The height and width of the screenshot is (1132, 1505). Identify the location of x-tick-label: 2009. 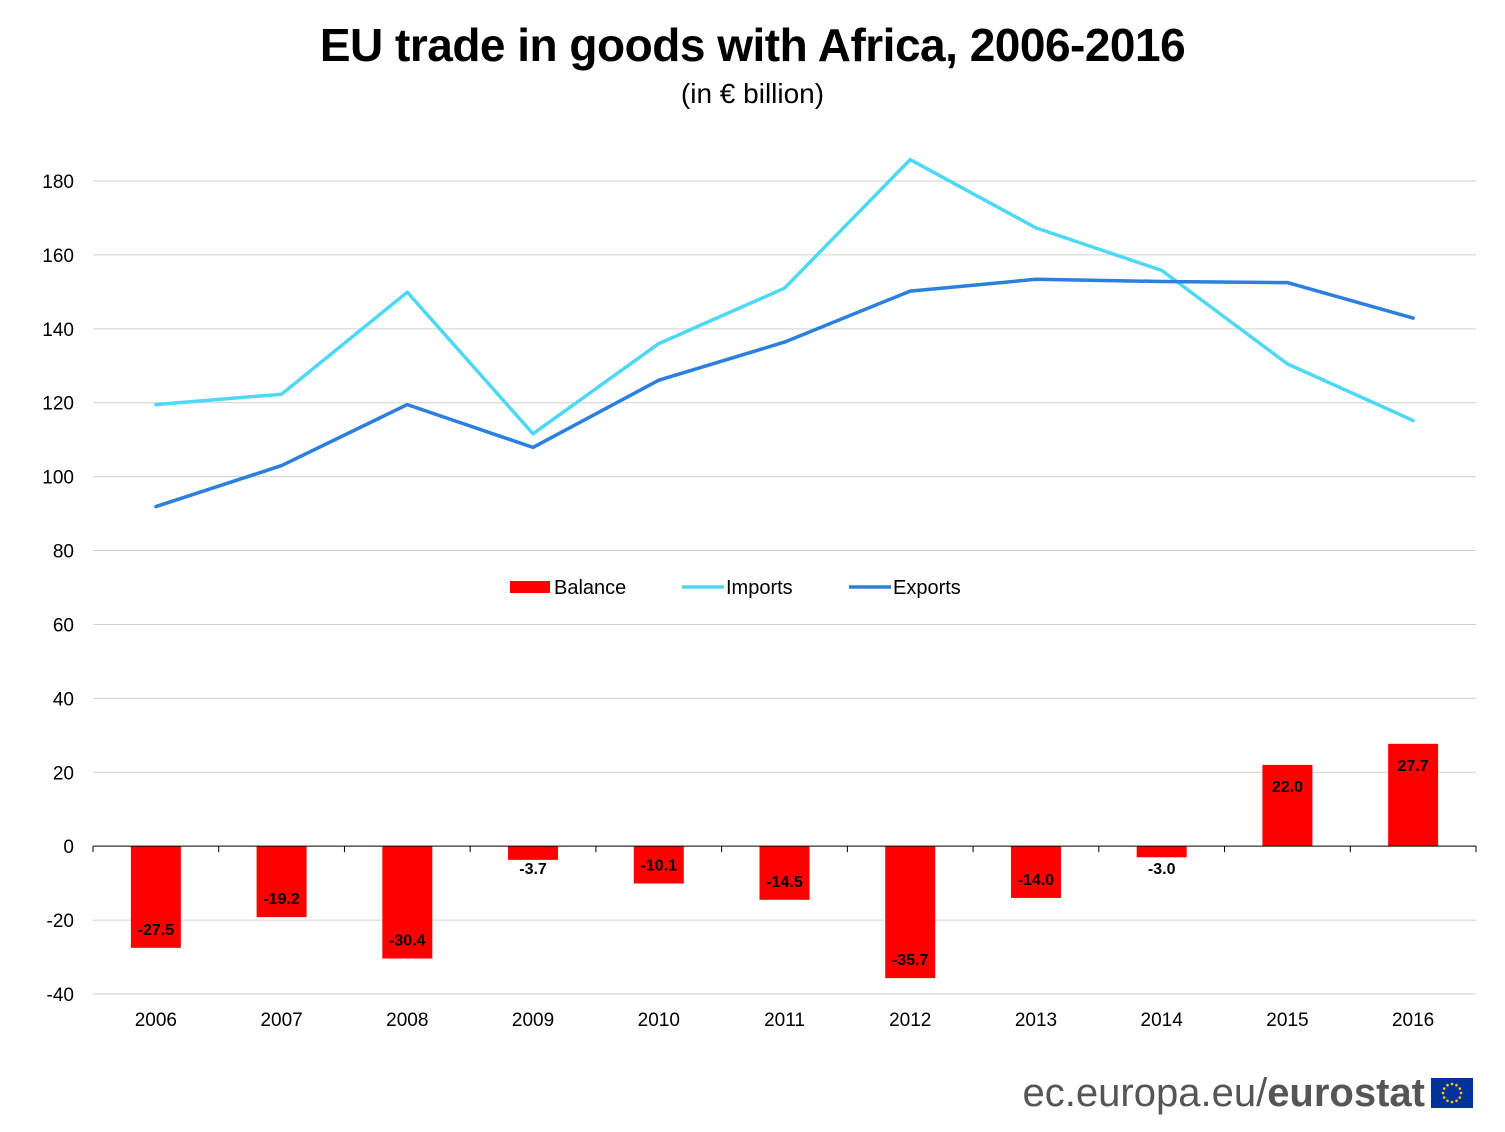
(533, 1020).